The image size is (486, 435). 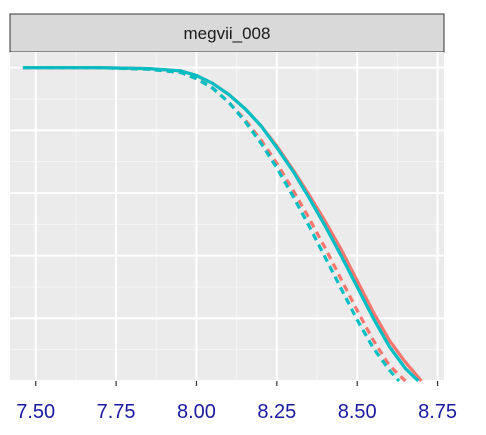 I want to click on facet-strip, so click(x=227, y=33).